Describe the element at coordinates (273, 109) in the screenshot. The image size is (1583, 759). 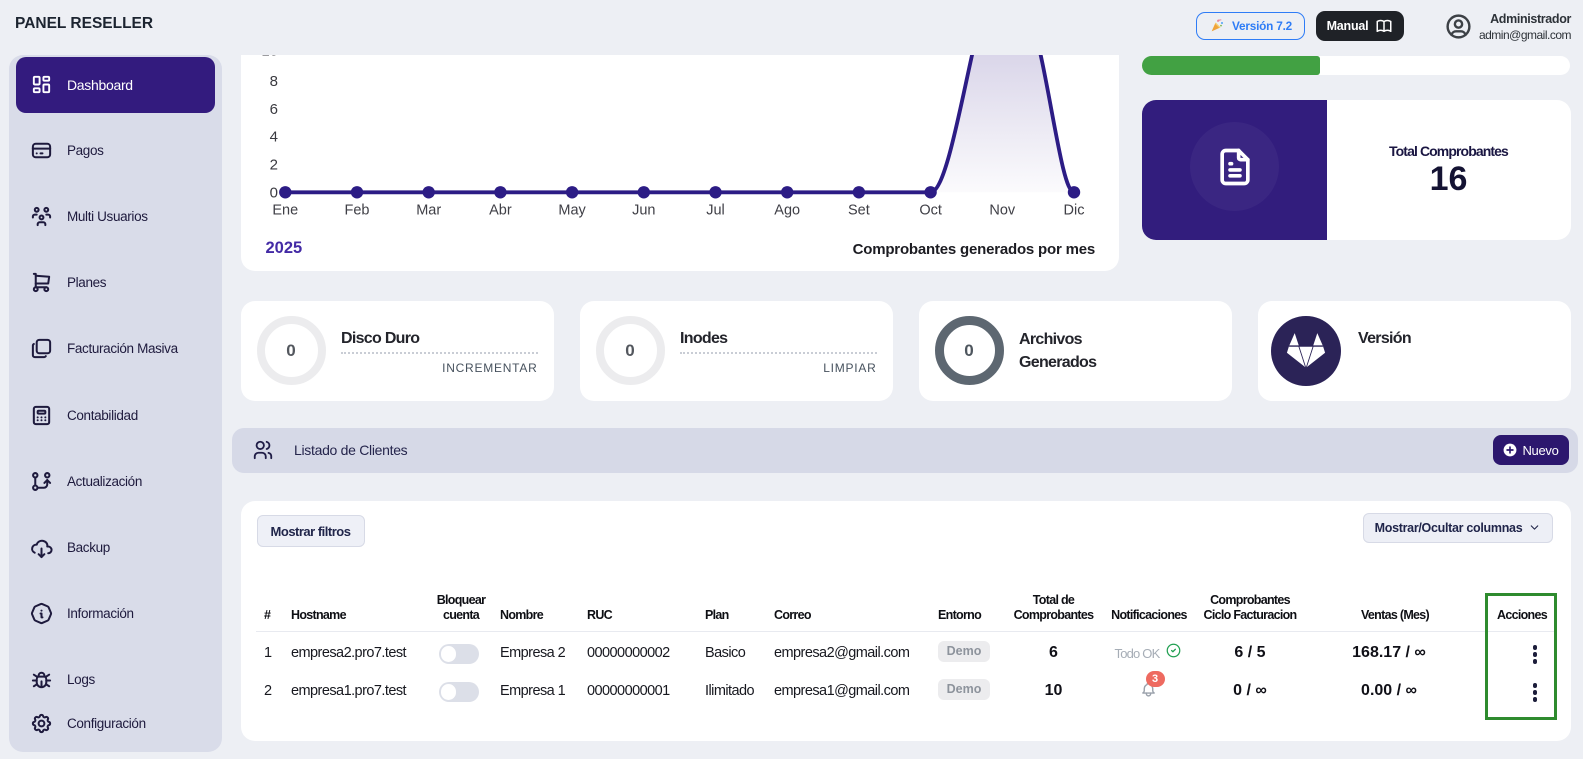
I see `svg-text: 6` at that location.